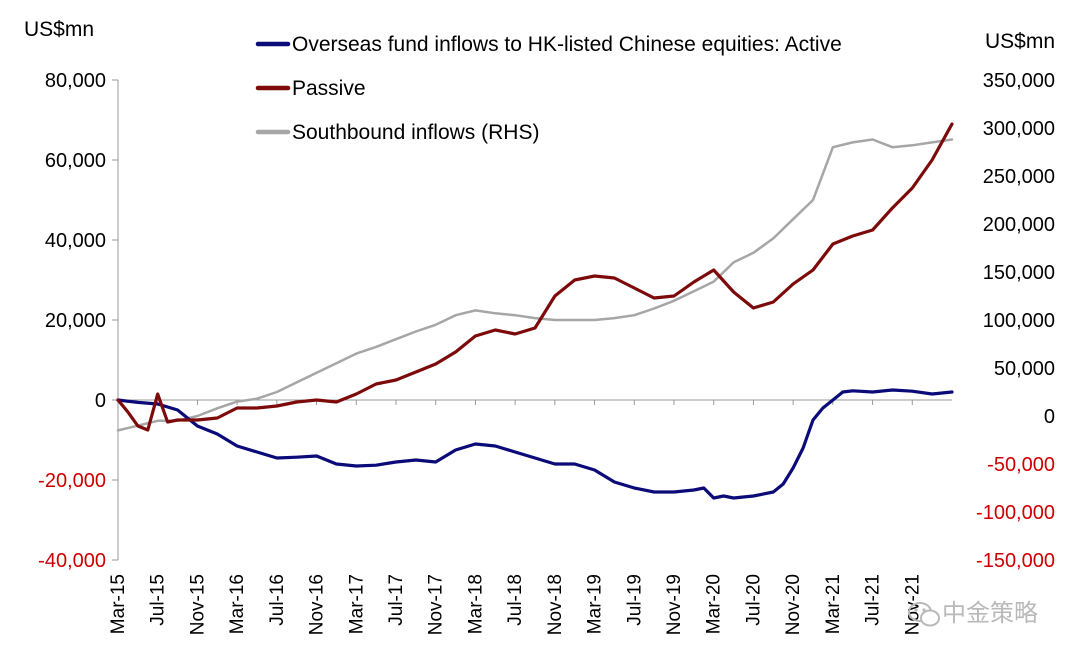 The width and height of the screenshot is (1080, 667). What do you see at coordinates (197, 604) in the screenshot?
I see `x-tick-label: Nov-15` at bounding box center [197, 604].